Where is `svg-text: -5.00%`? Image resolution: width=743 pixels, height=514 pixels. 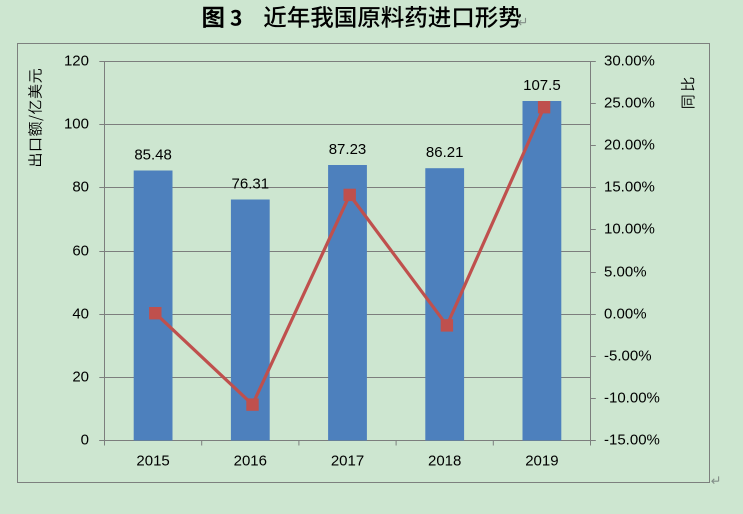 svg-text: -5.00% is located at coordinates (628, 356).